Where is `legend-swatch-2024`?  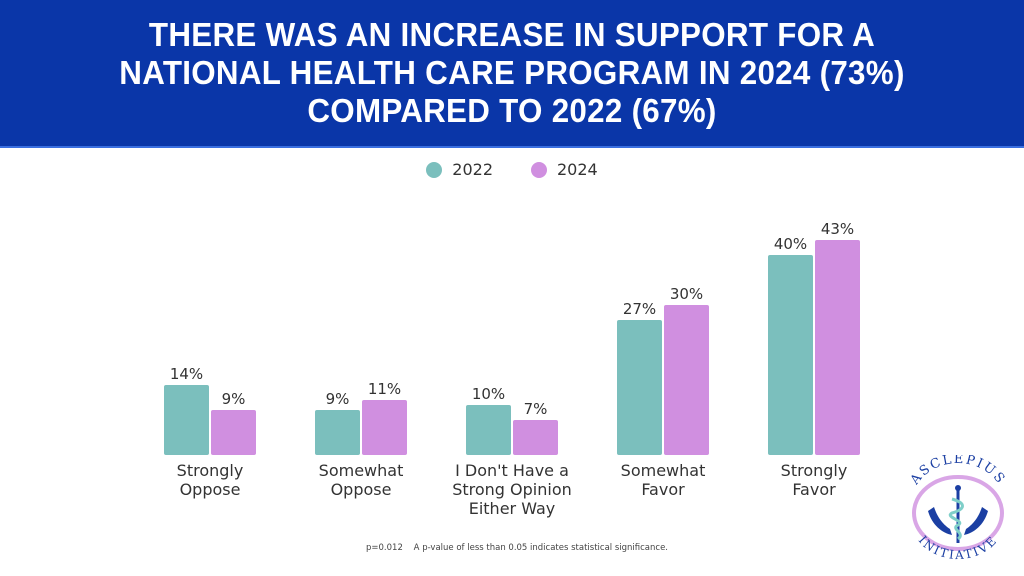 legend-swatch-2024 is located at coordinates (539, 169).